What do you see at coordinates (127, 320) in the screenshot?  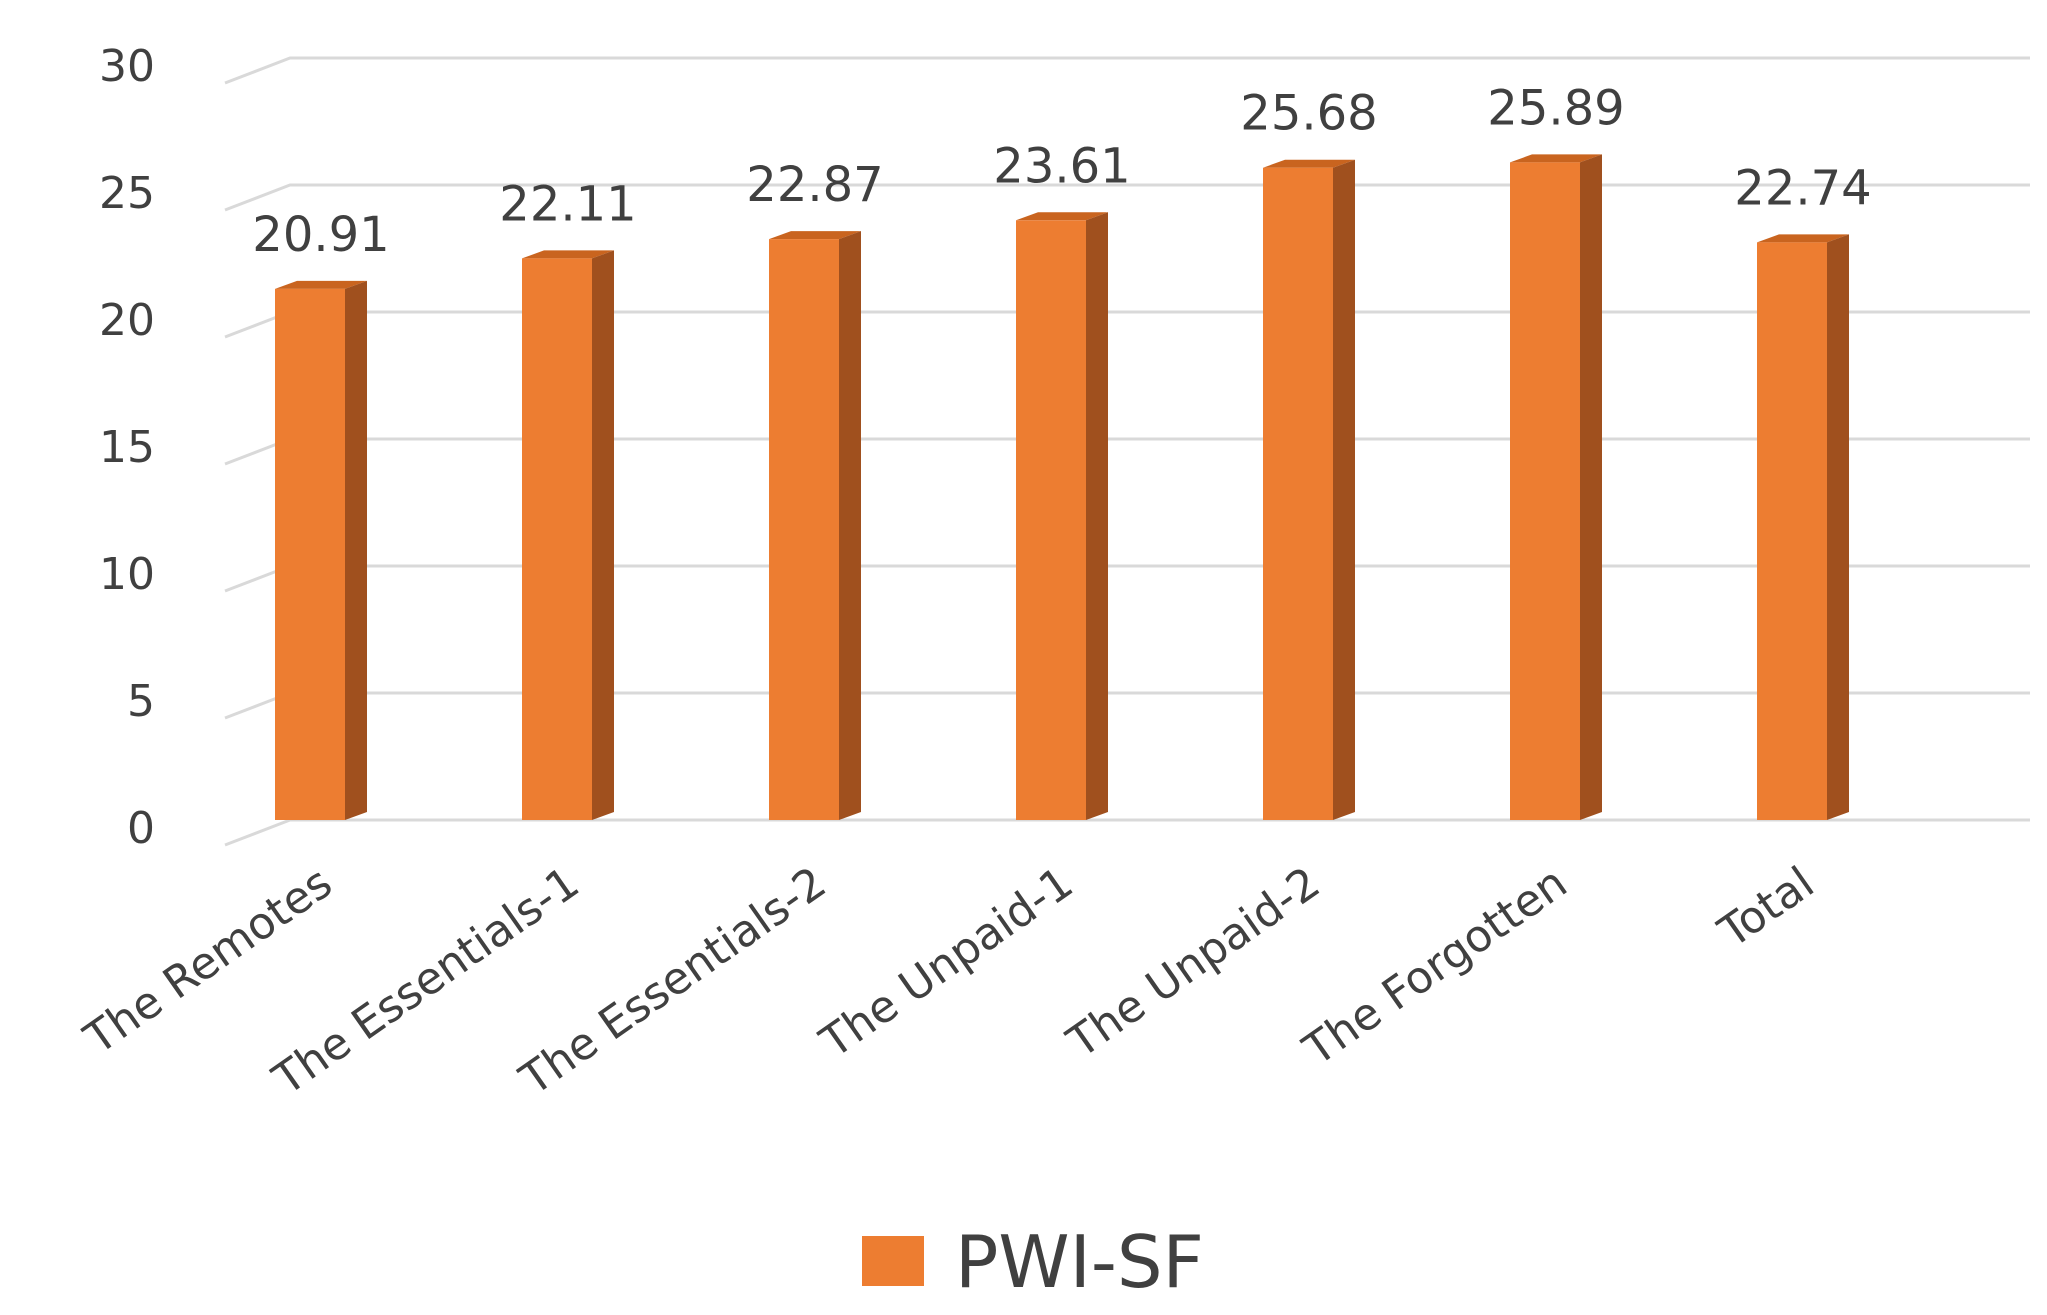 I see `y-tick-label: 20` at bounding box center [127, 320].